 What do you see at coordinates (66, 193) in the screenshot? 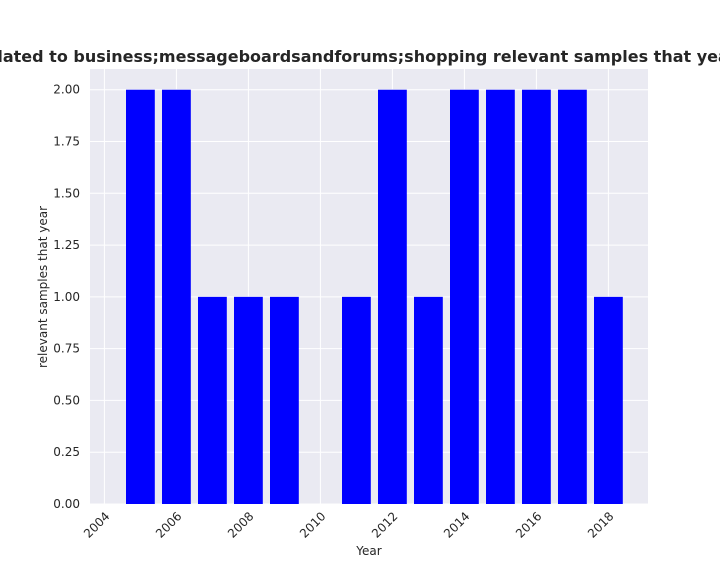
I see `y-tick-label: 1.50` at bounding box center [66, 193].